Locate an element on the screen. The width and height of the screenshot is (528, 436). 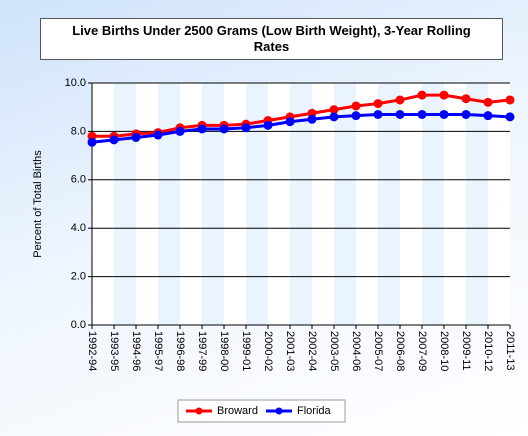
x-tick-label: 2004-06 is located at coordinates (356, 351).